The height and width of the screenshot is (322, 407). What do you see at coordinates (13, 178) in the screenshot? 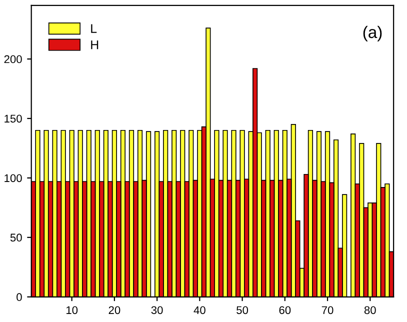
I see `y-tick-label: 100` at bounding box center [13, 178].